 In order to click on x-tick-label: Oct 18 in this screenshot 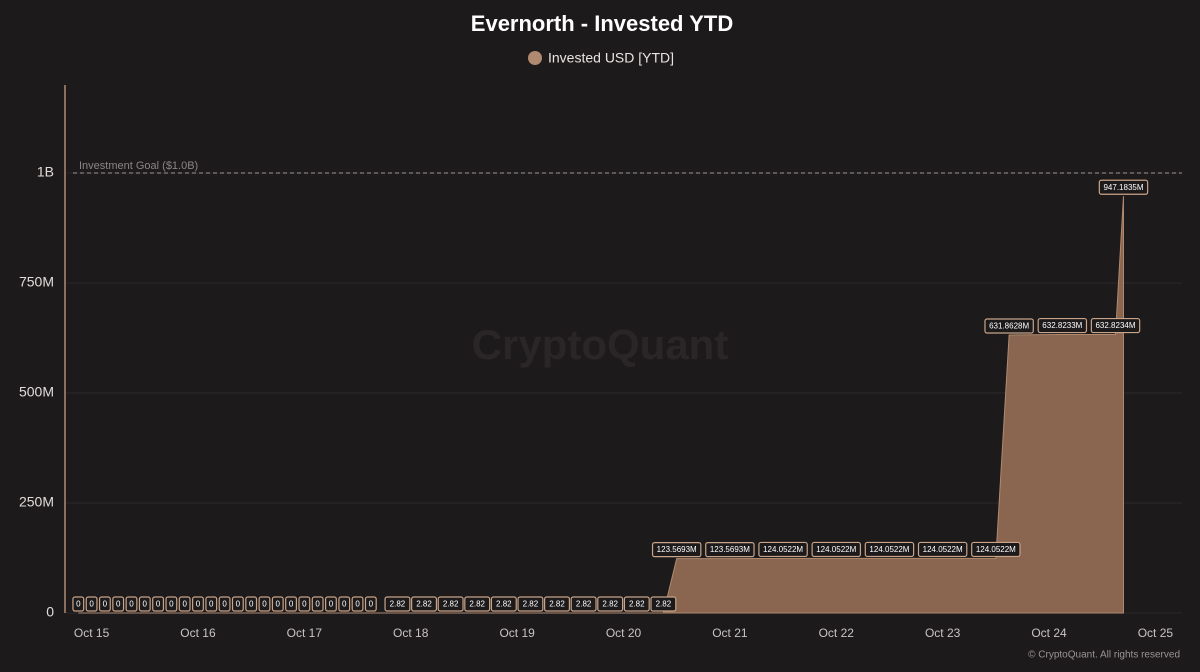, I will do `click(411, 633)`.